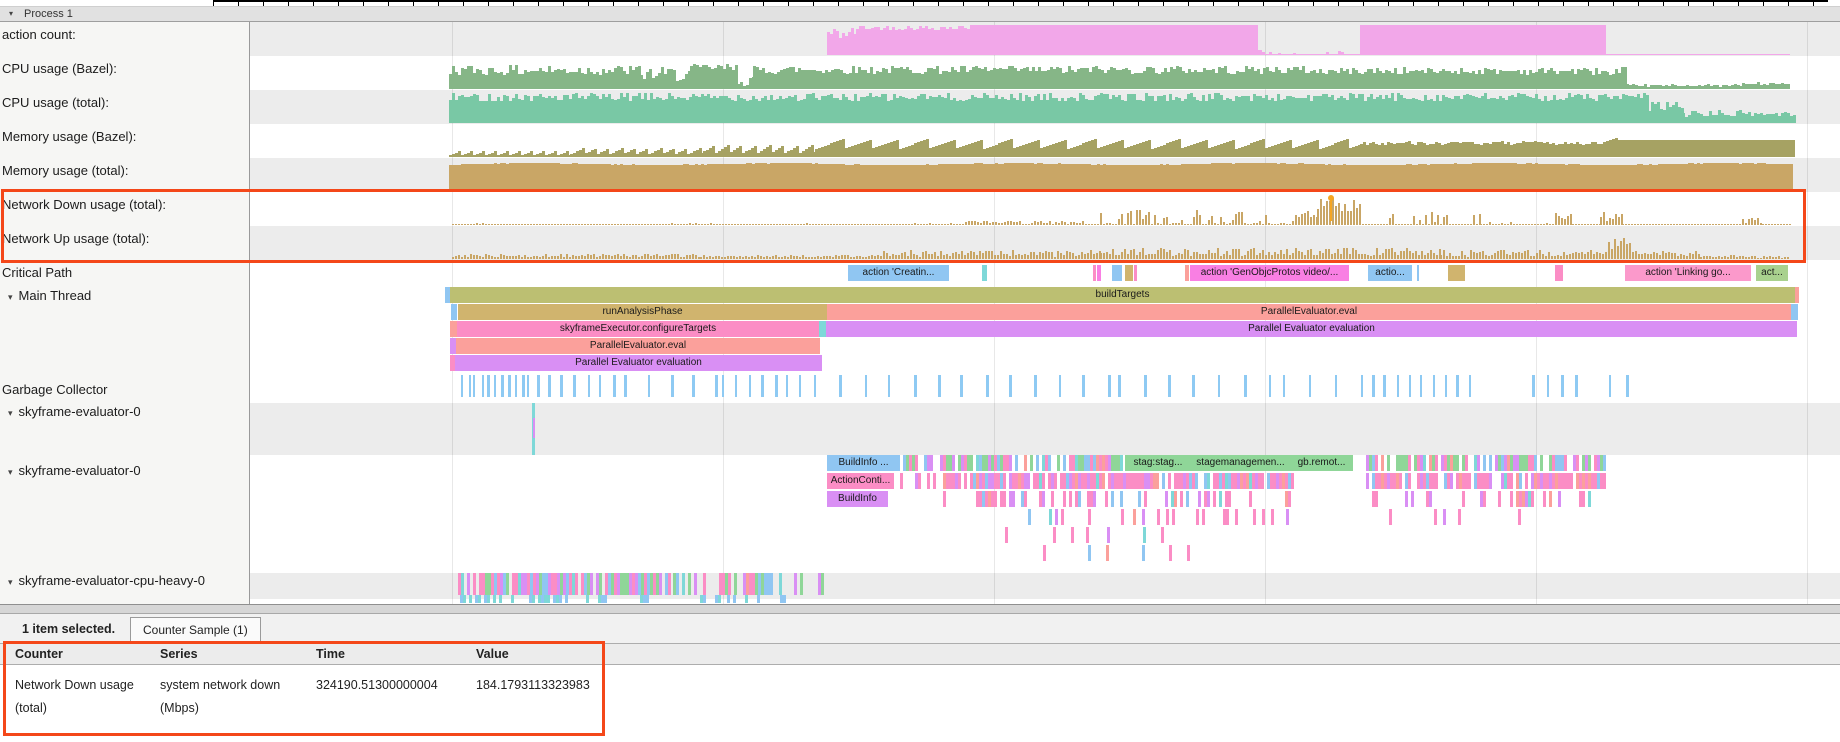  I want to click on main-thread-span-buildtargets: buildTargets, so click(1122, 295).